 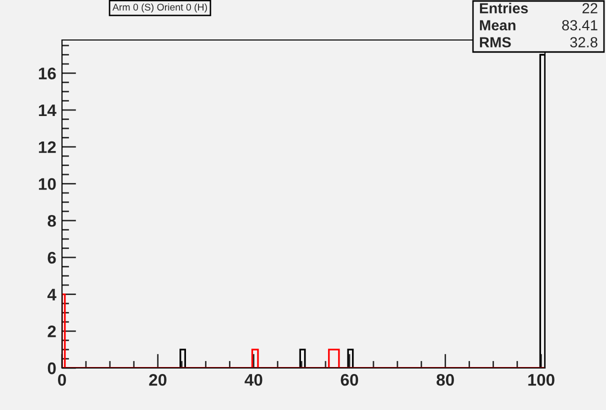 I want to click on y-tick-label: 6, so click(x=52, y=258).